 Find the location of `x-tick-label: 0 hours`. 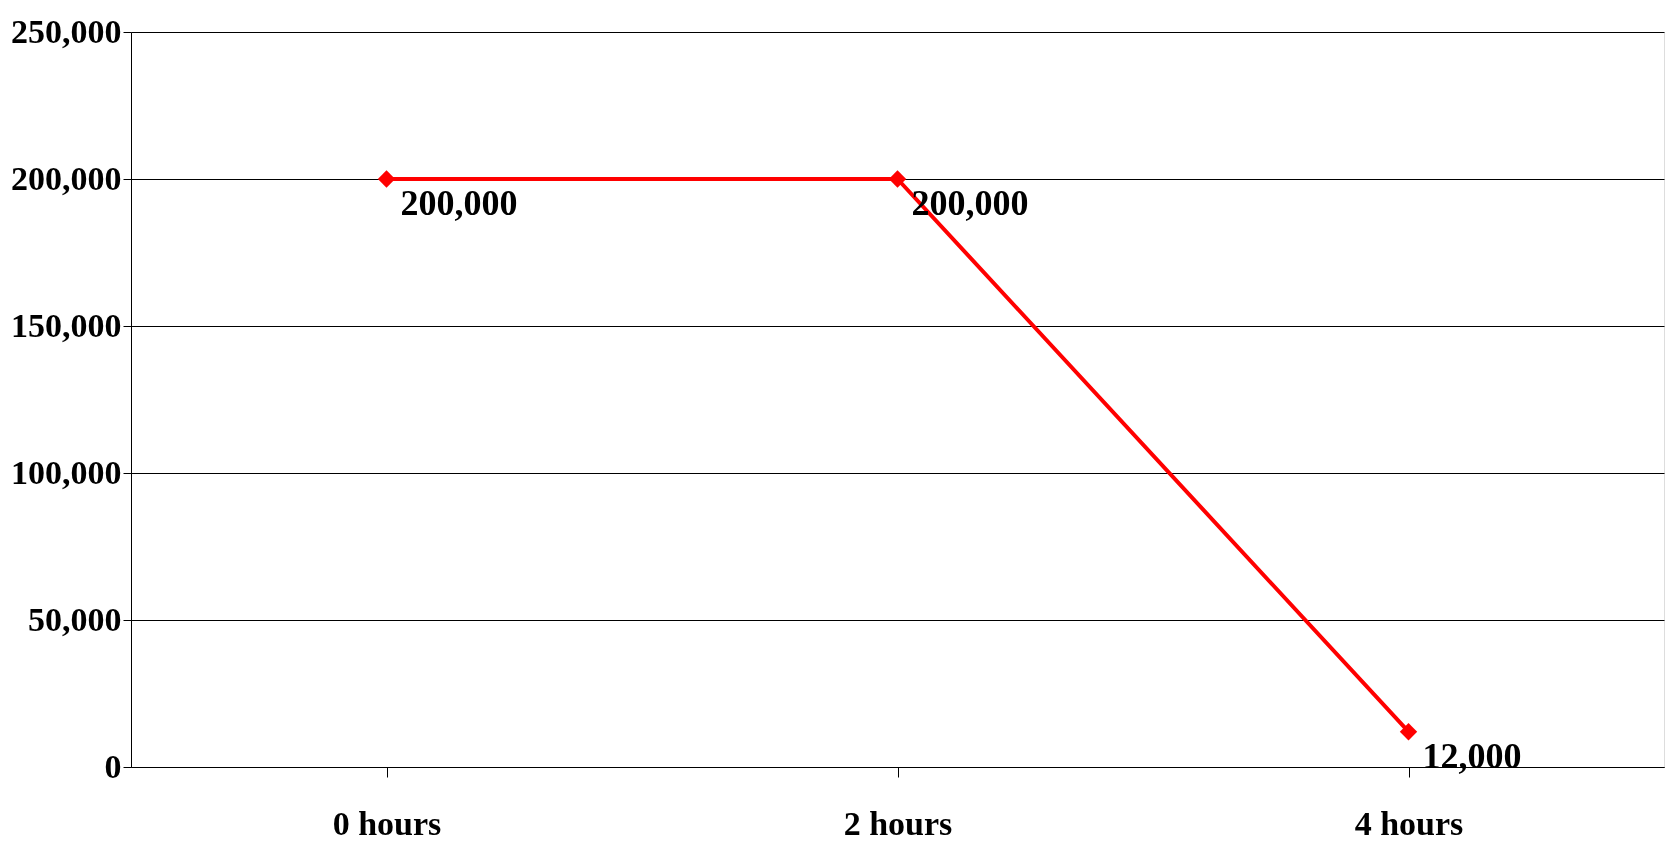

x-tick-label: 0 hours is located at coordinates (387, 823).